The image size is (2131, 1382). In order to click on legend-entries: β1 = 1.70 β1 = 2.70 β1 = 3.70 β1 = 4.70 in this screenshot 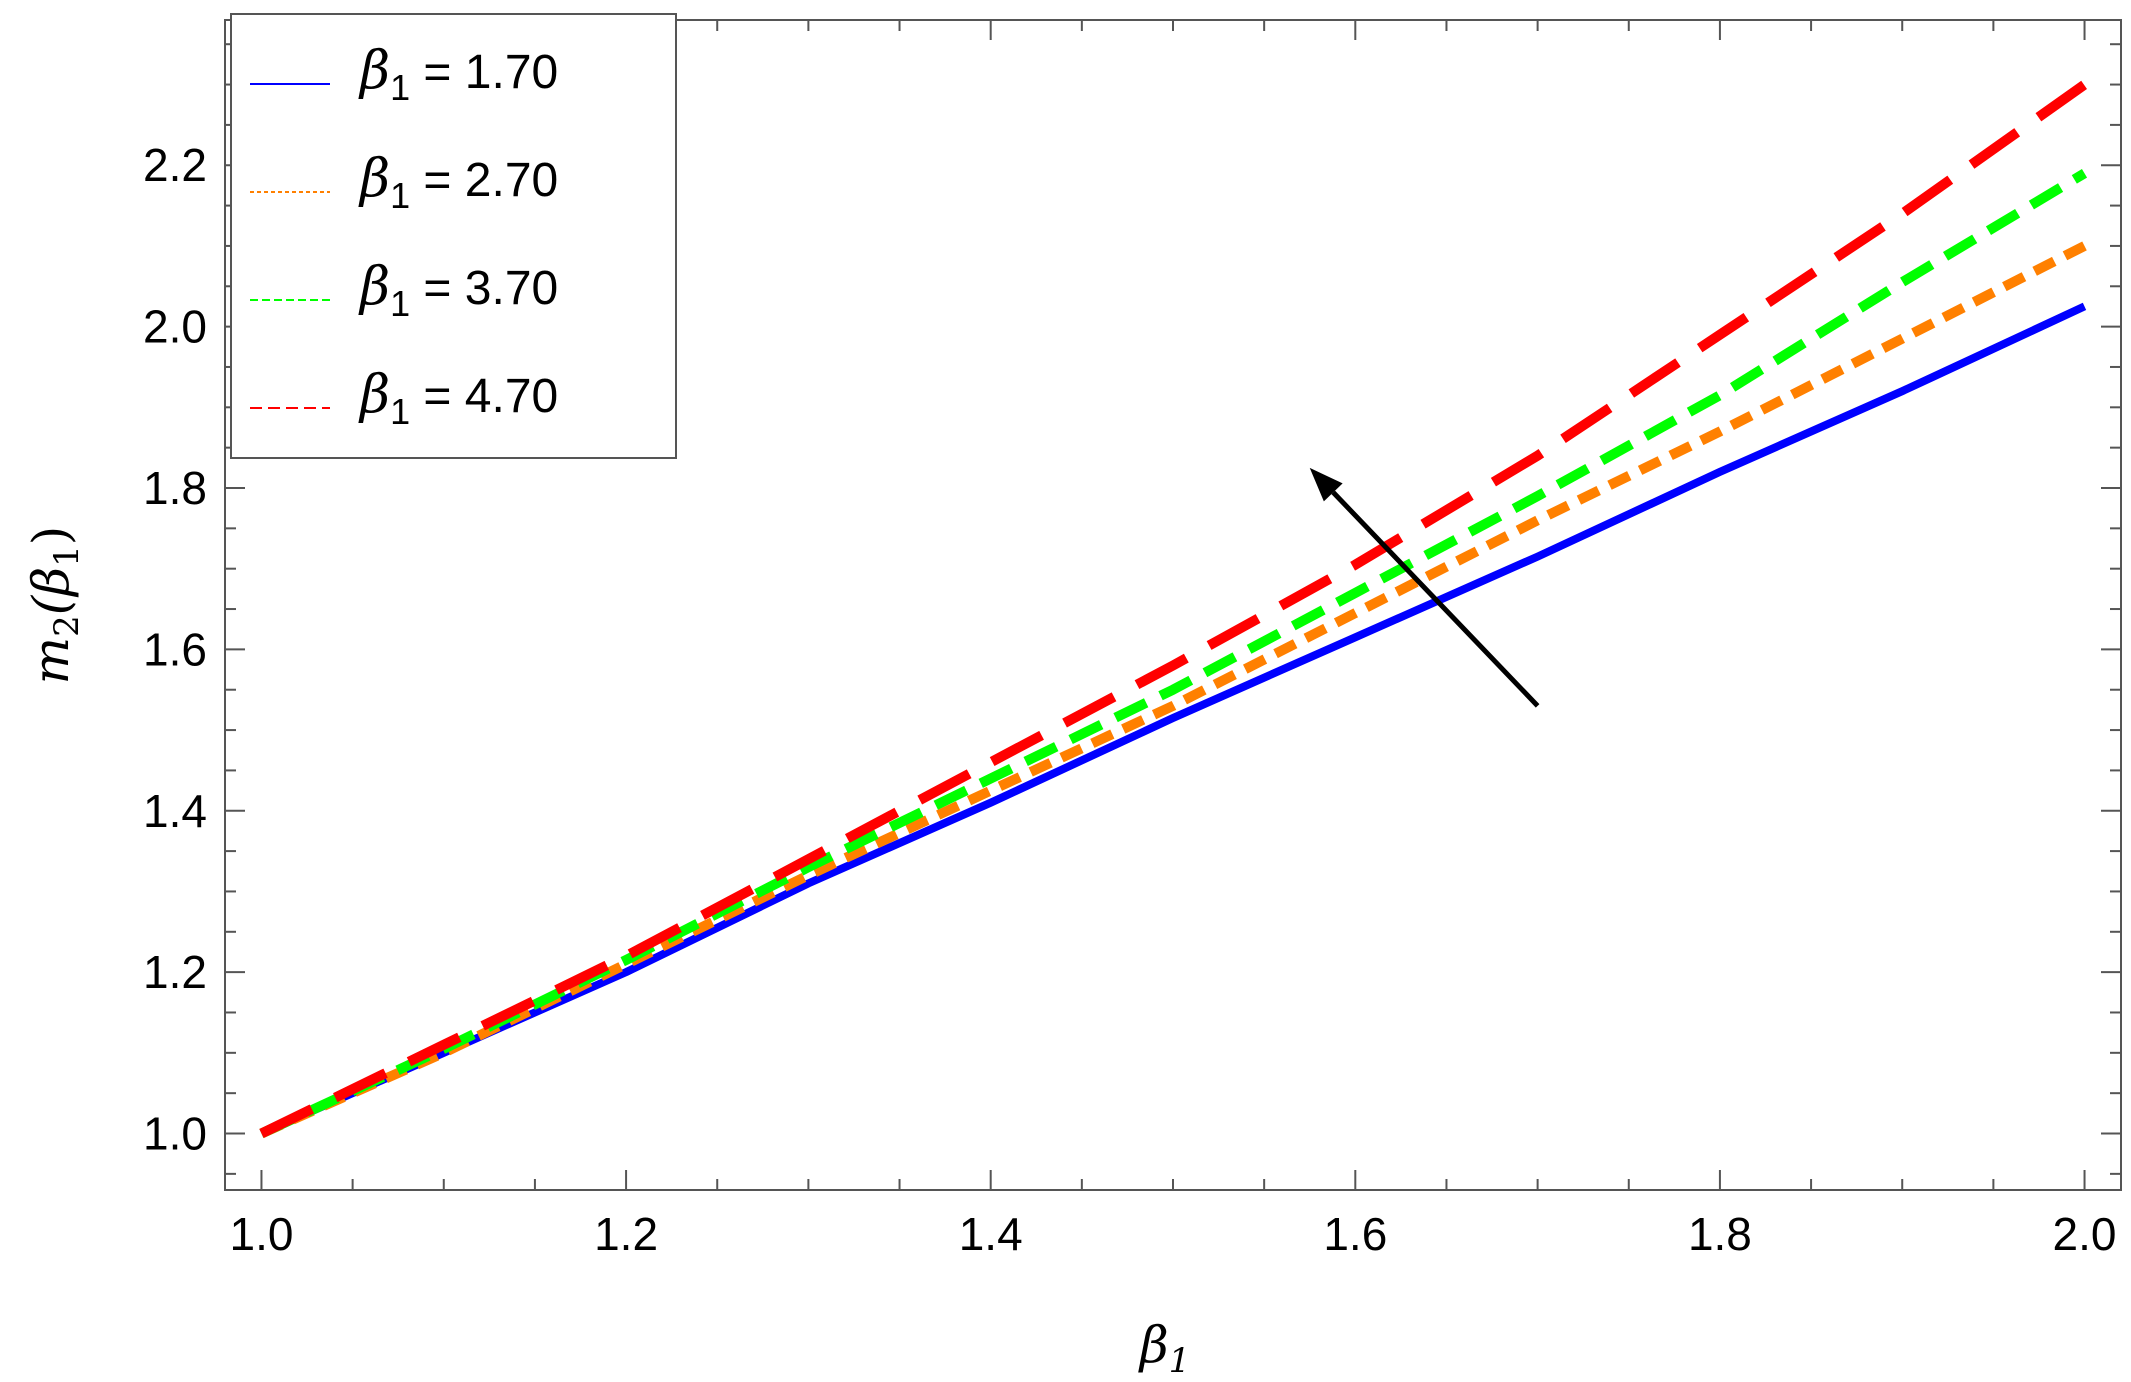, I will do `click(404, 236)`.